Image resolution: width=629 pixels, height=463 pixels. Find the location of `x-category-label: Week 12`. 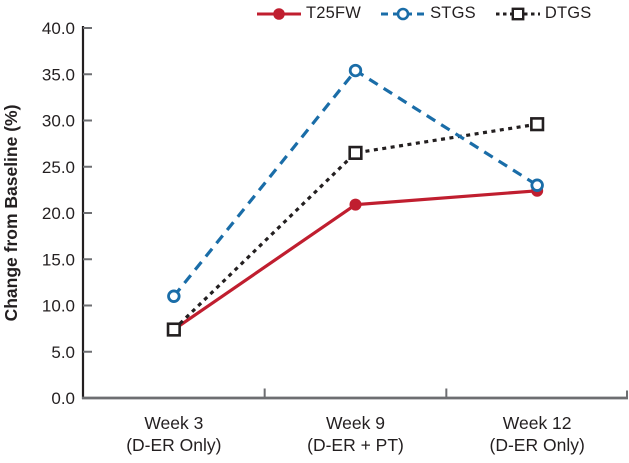

x-category-label: Week 12 is located at coordinates (537, 423).